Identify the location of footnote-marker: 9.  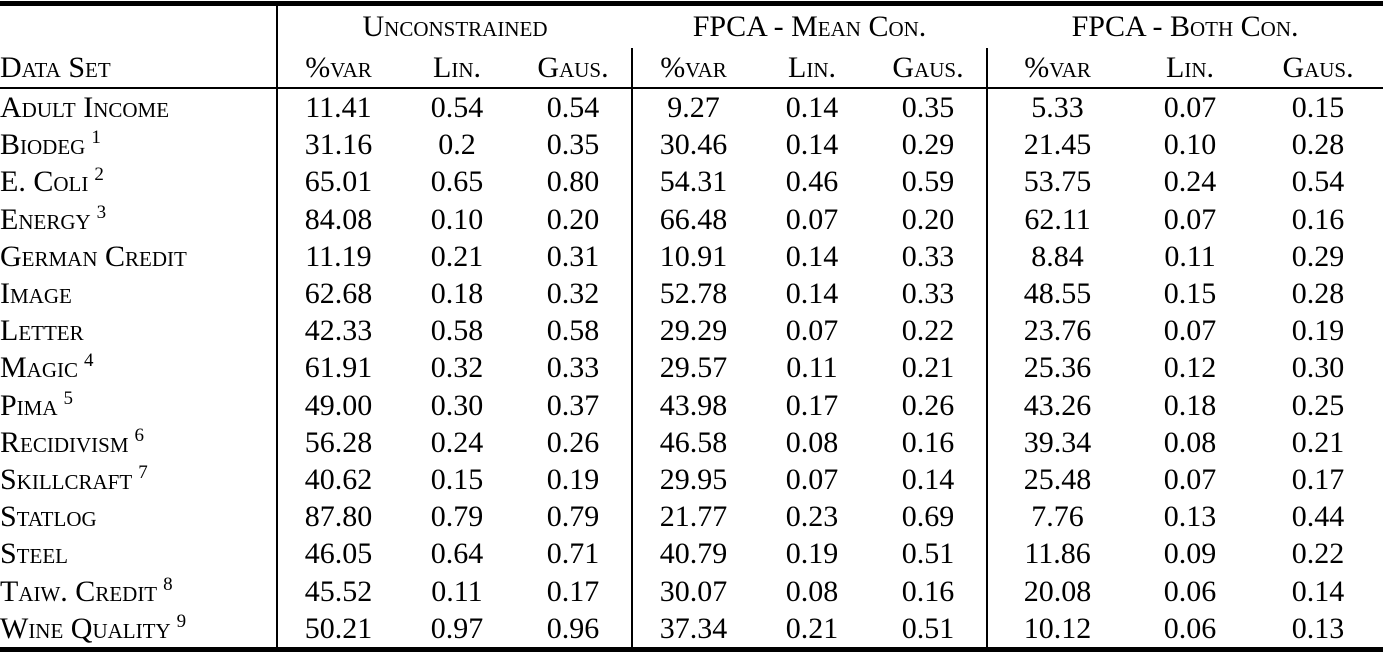
(181, 621).